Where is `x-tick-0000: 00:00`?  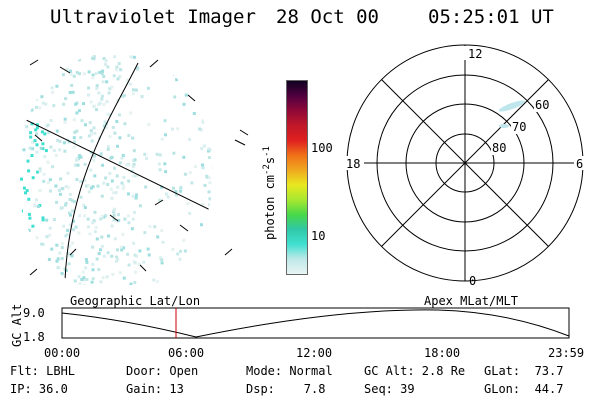 x-tick-0000: 00:00 is located at coordinates (62, 353).